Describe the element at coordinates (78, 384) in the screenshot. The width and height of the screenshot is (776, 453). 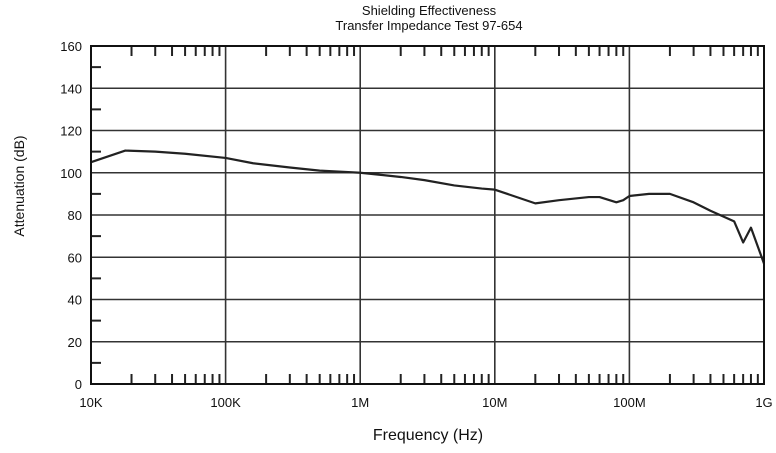
I see `y-tick-label: 0` at that location.